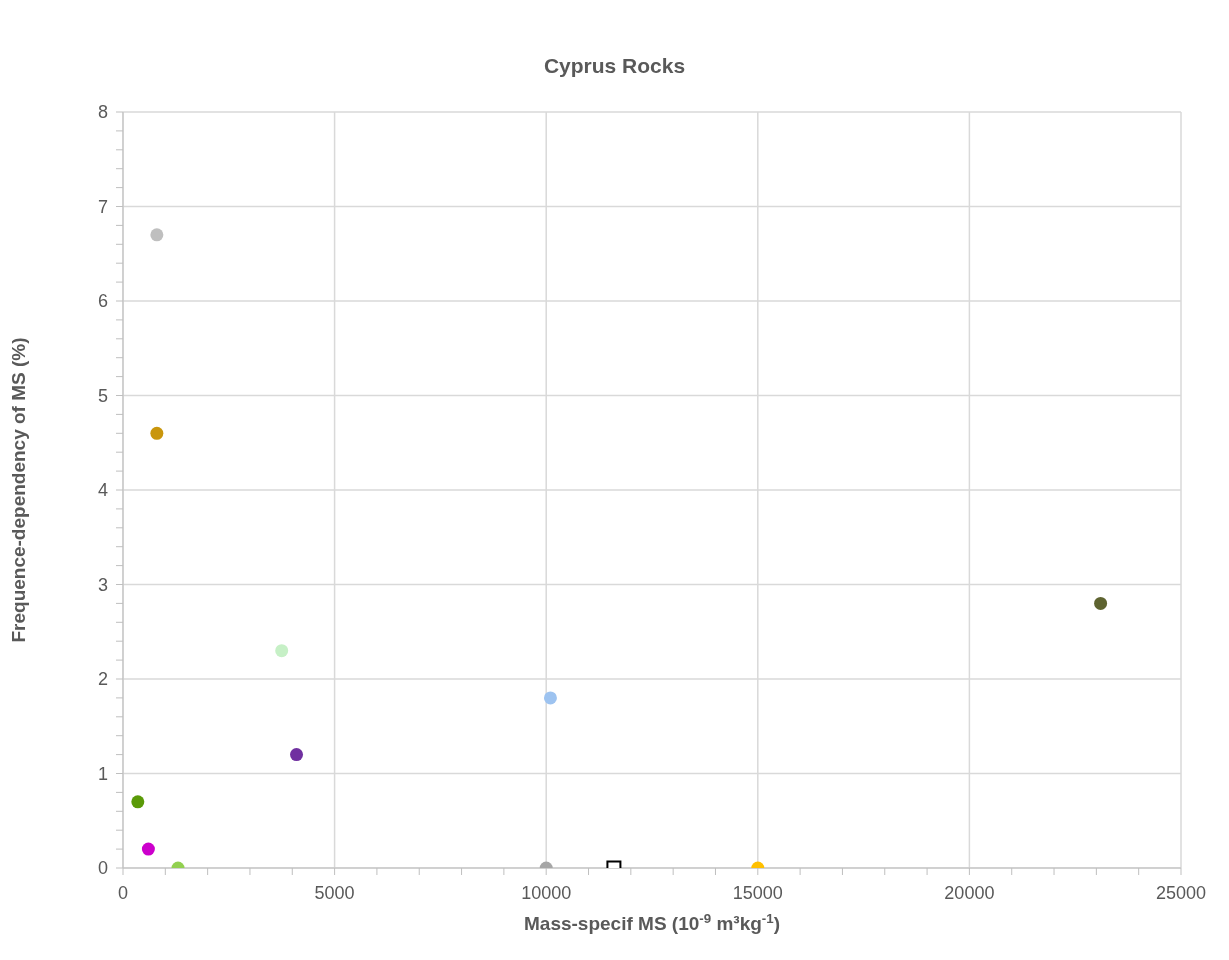  Describe the element at coordinates (757, 893) in the screenshot. I see `x-tick-label: 15000` at that location.